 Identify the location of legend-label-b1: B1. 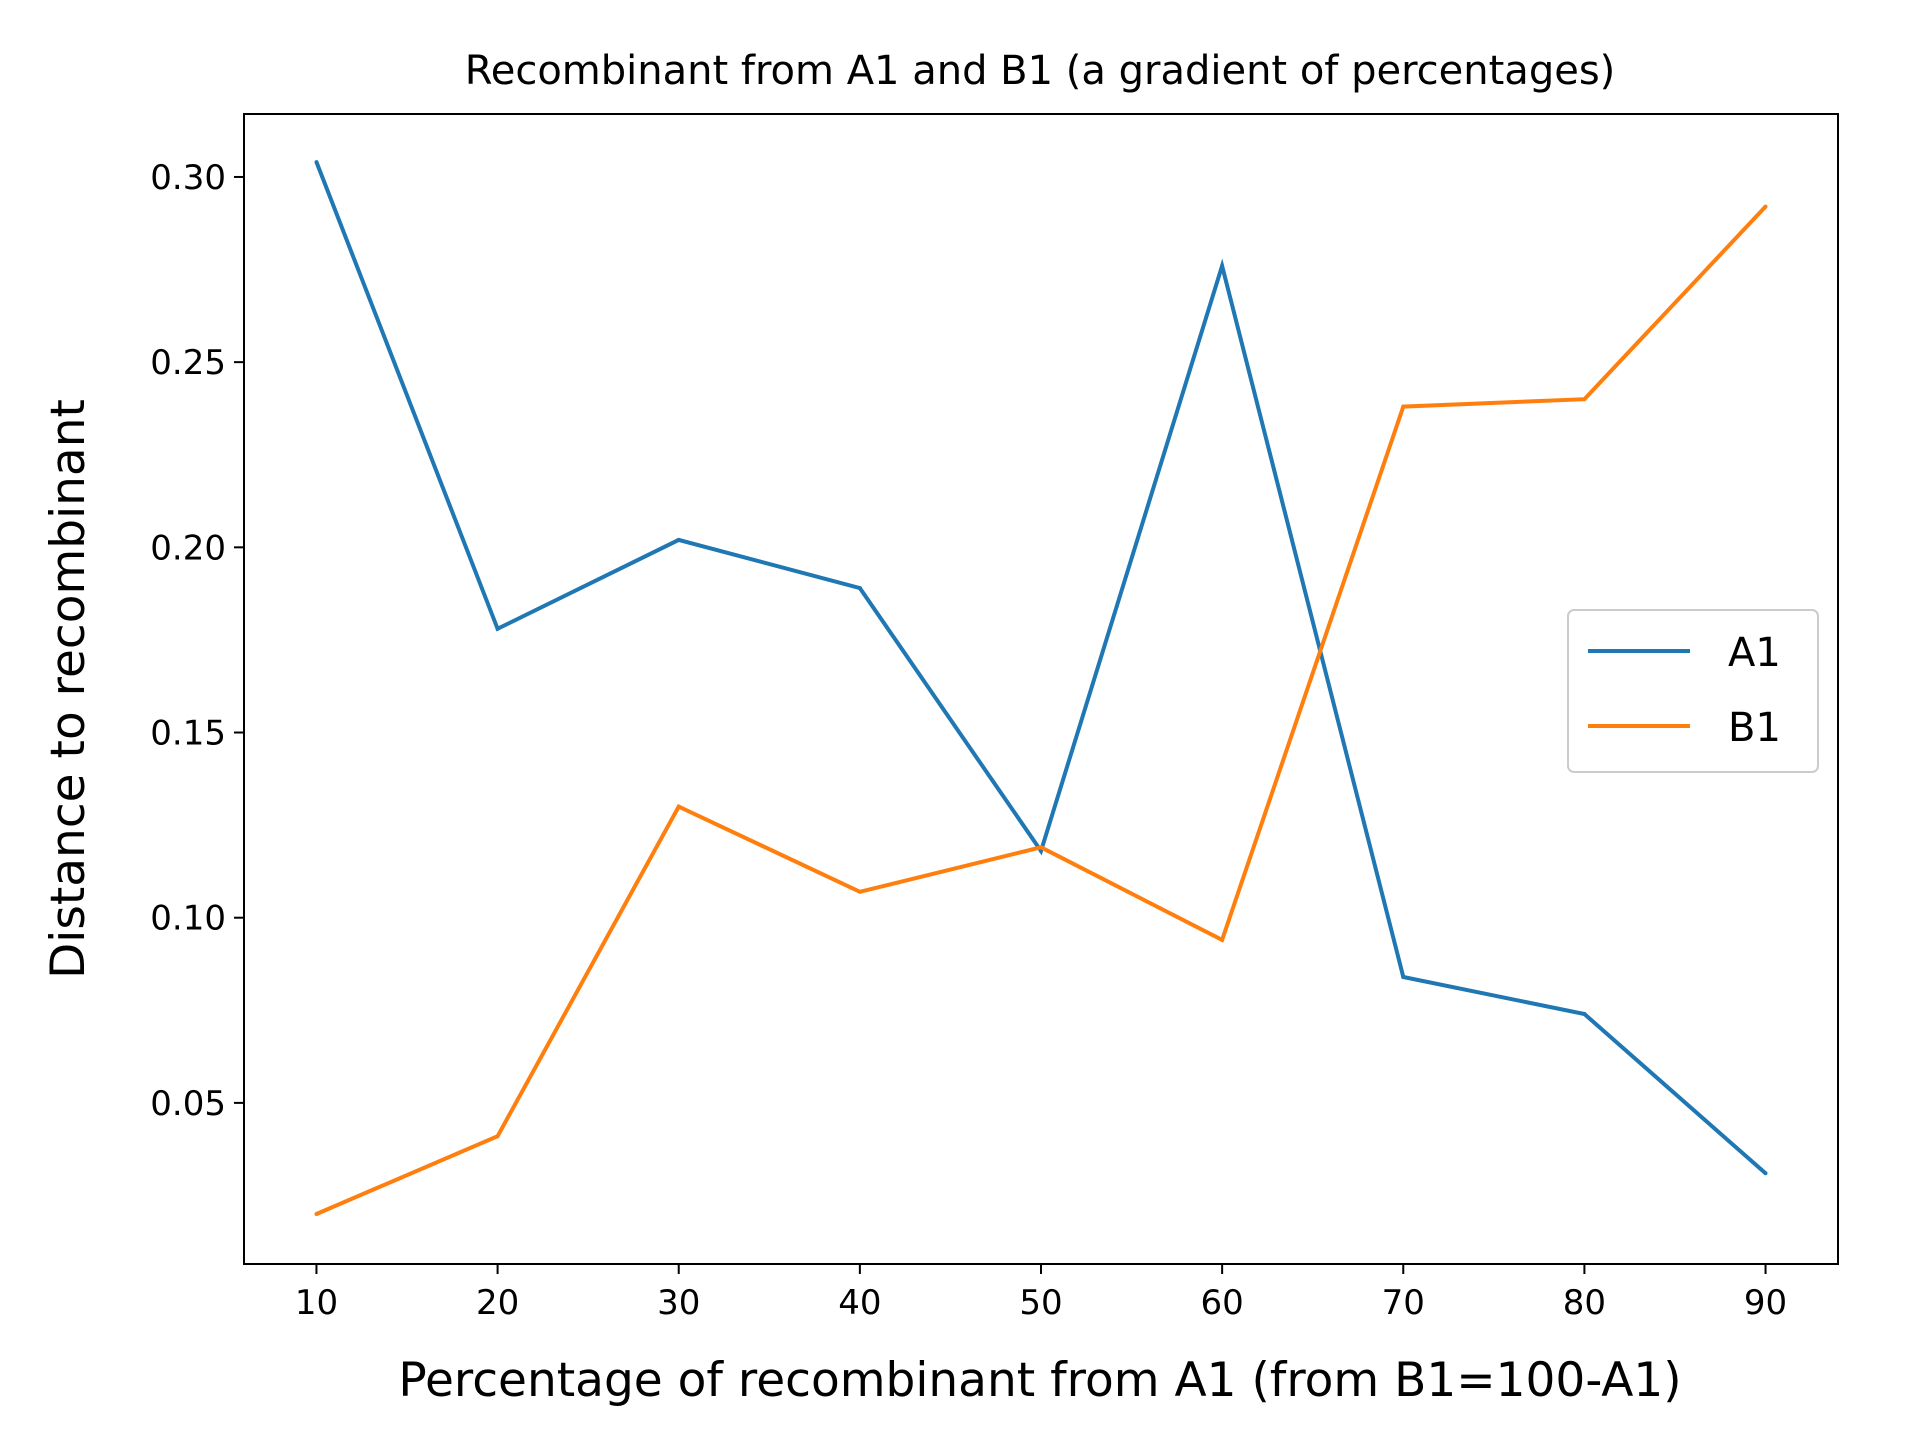
(1754, 728).